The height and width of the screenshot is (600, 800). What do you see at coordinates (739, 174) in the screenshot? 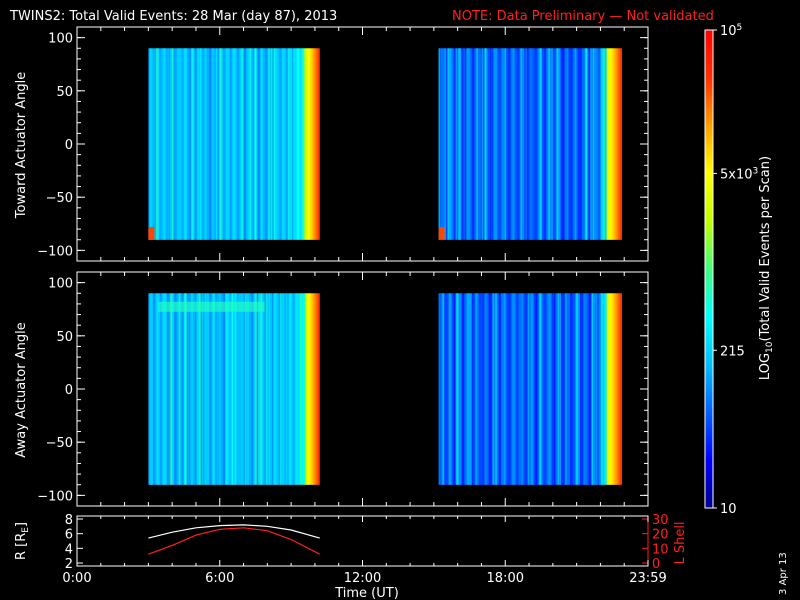
I see `colorbar-tick-label: 5x10³` at bounding box center [739, 174].